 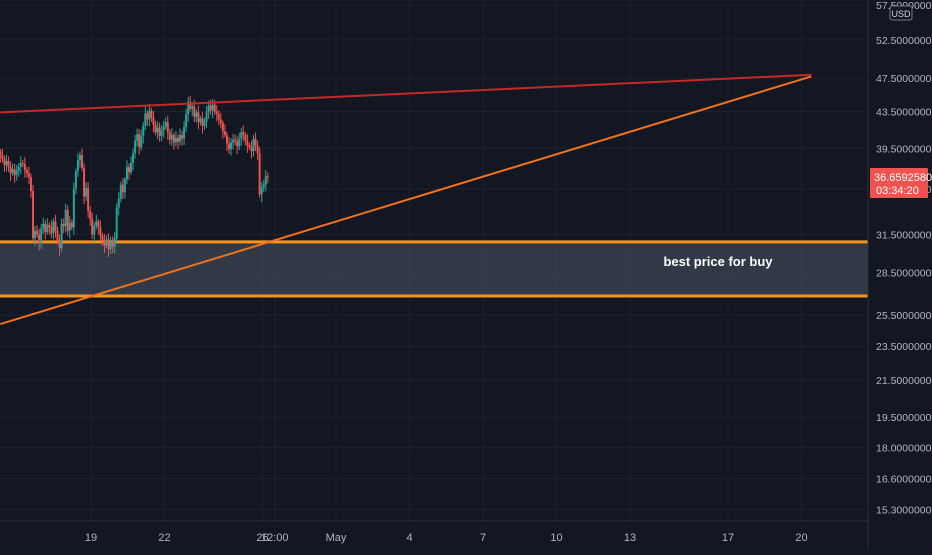 What do you see at coordinates (904, 149) in the screenshot?
I see `y-tick-label: 39.50000000` at bounding box center [904, 149].